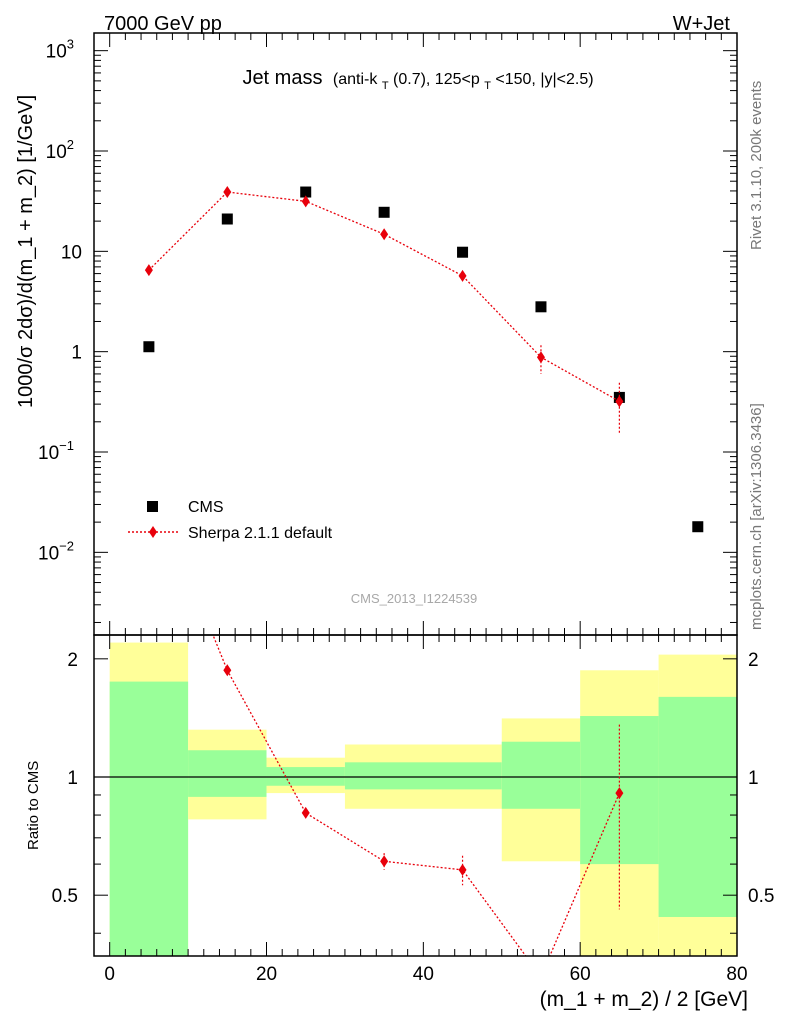 Image resolution: width=786 pixels, height=1024 pixels. Describe the element at coordinates (71, 252) in the screenshot. I see `main-ytick-label-2: 10` at that location.